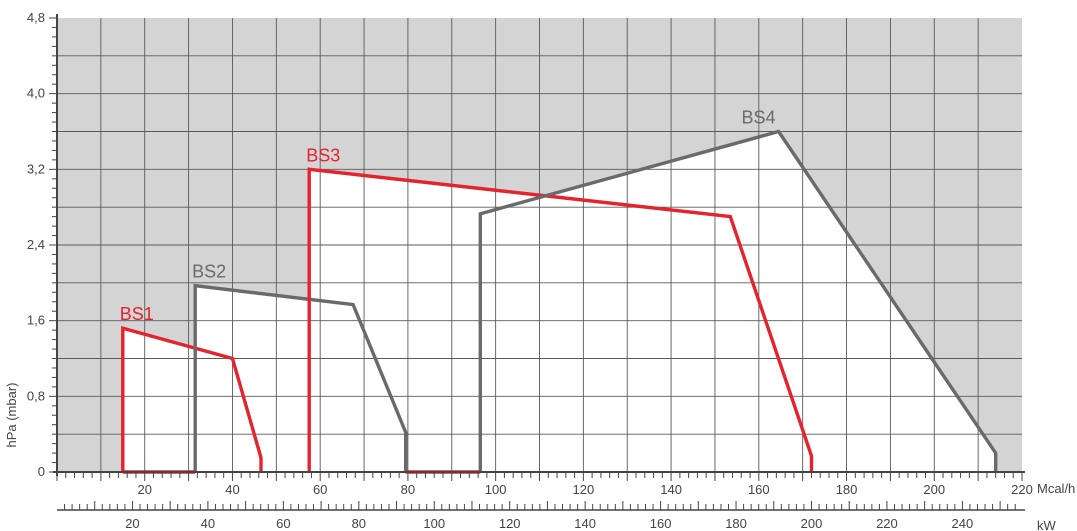 The width and height of the screenshot is (1077, 531). What do you see at coordinates (323, 155) in the screenshot?
I see `series-label-bs3: BS3` at bounding box center [323, 155].